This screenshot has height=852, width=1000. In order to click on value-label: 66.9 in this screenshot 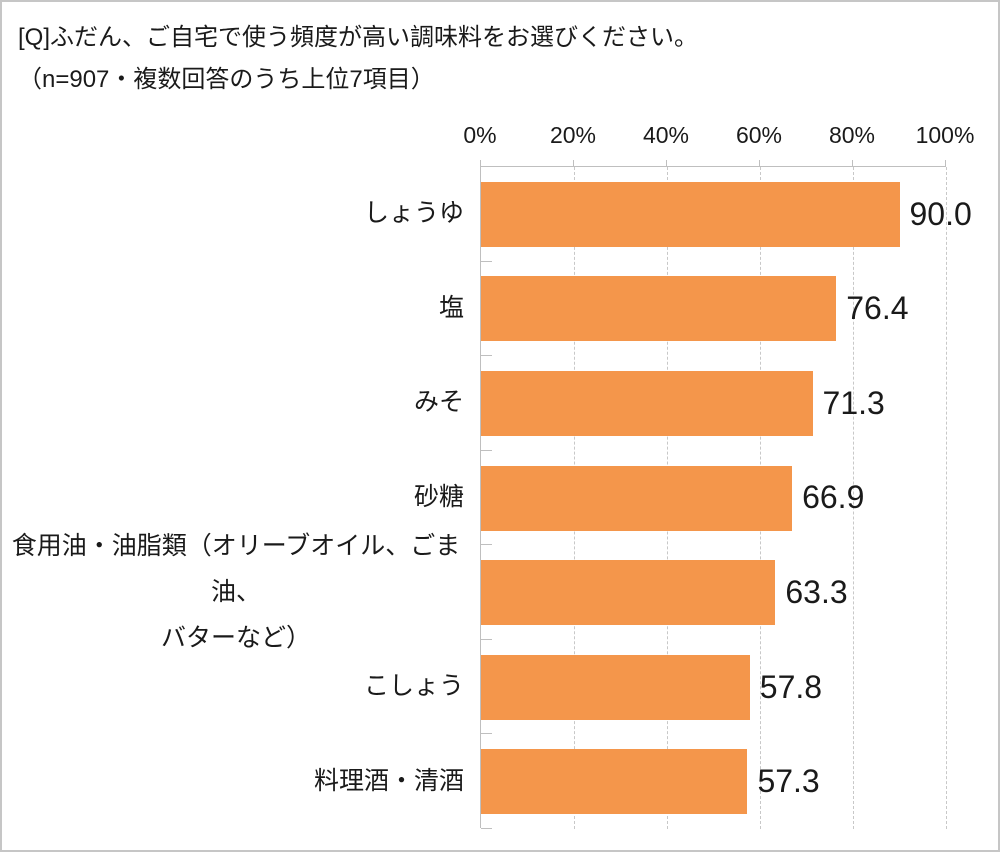, I will do `click(833, 497)`.